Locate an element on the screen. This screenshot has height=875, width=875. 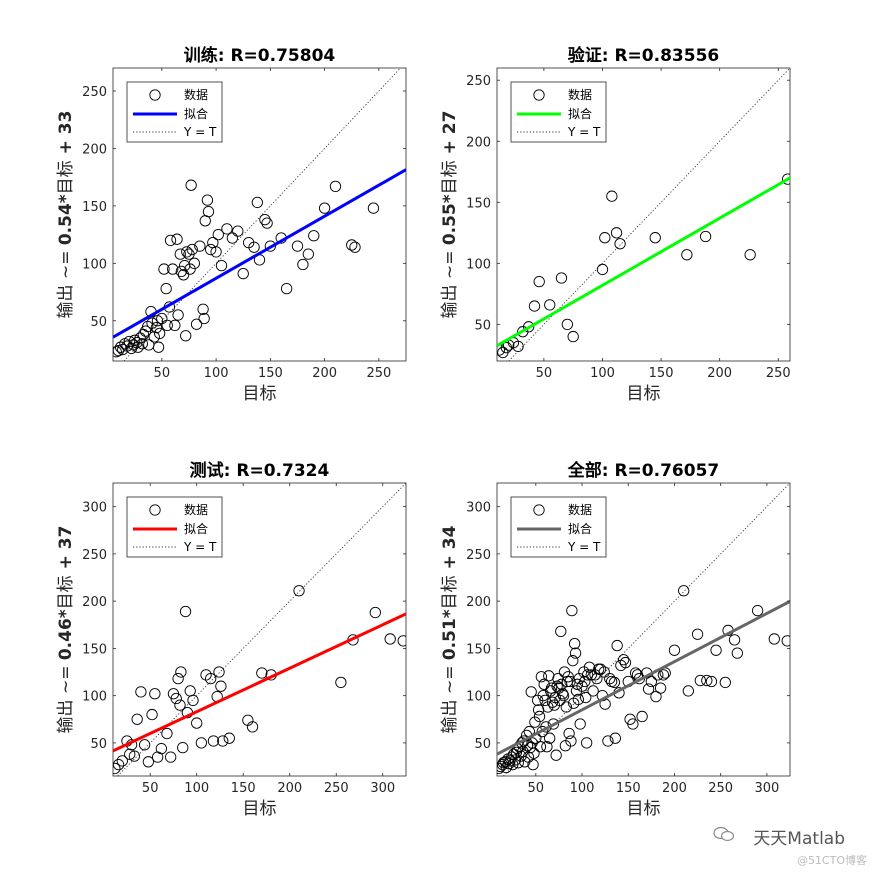
y-label-coef: 0.46* is located at coordinates (66, 634).